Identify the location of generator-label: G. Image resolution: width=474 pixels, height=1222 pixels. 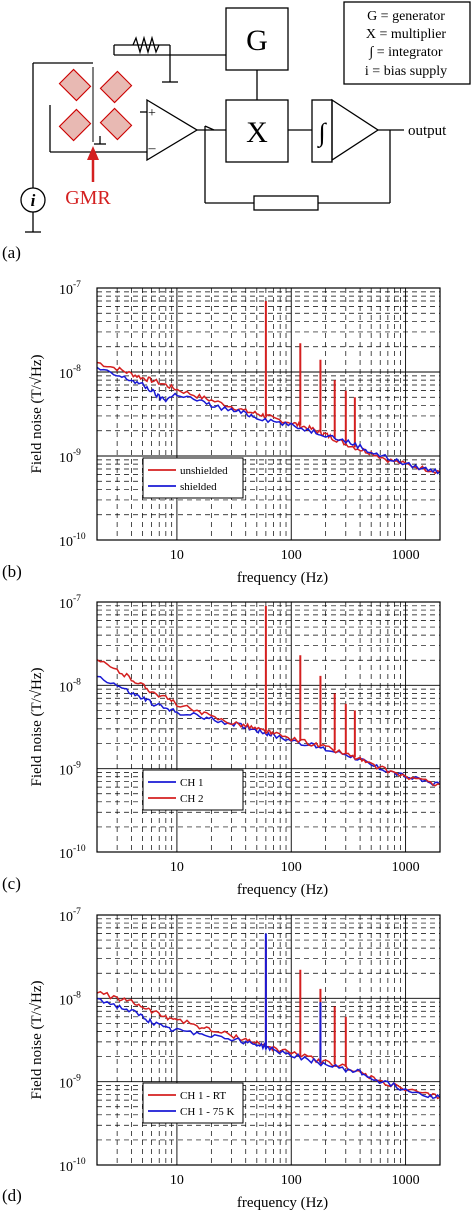
(257, 40).